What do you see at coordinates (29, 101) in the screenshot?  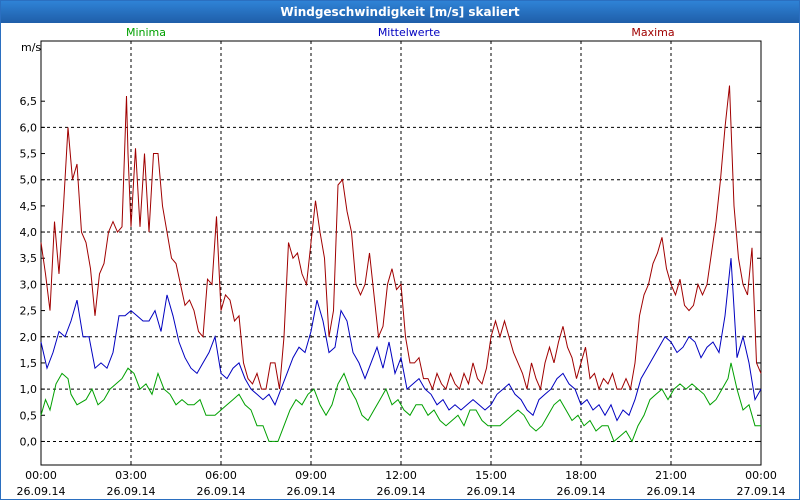 I see `y-tick-label: 6,5` at bounding box center [29, 101].